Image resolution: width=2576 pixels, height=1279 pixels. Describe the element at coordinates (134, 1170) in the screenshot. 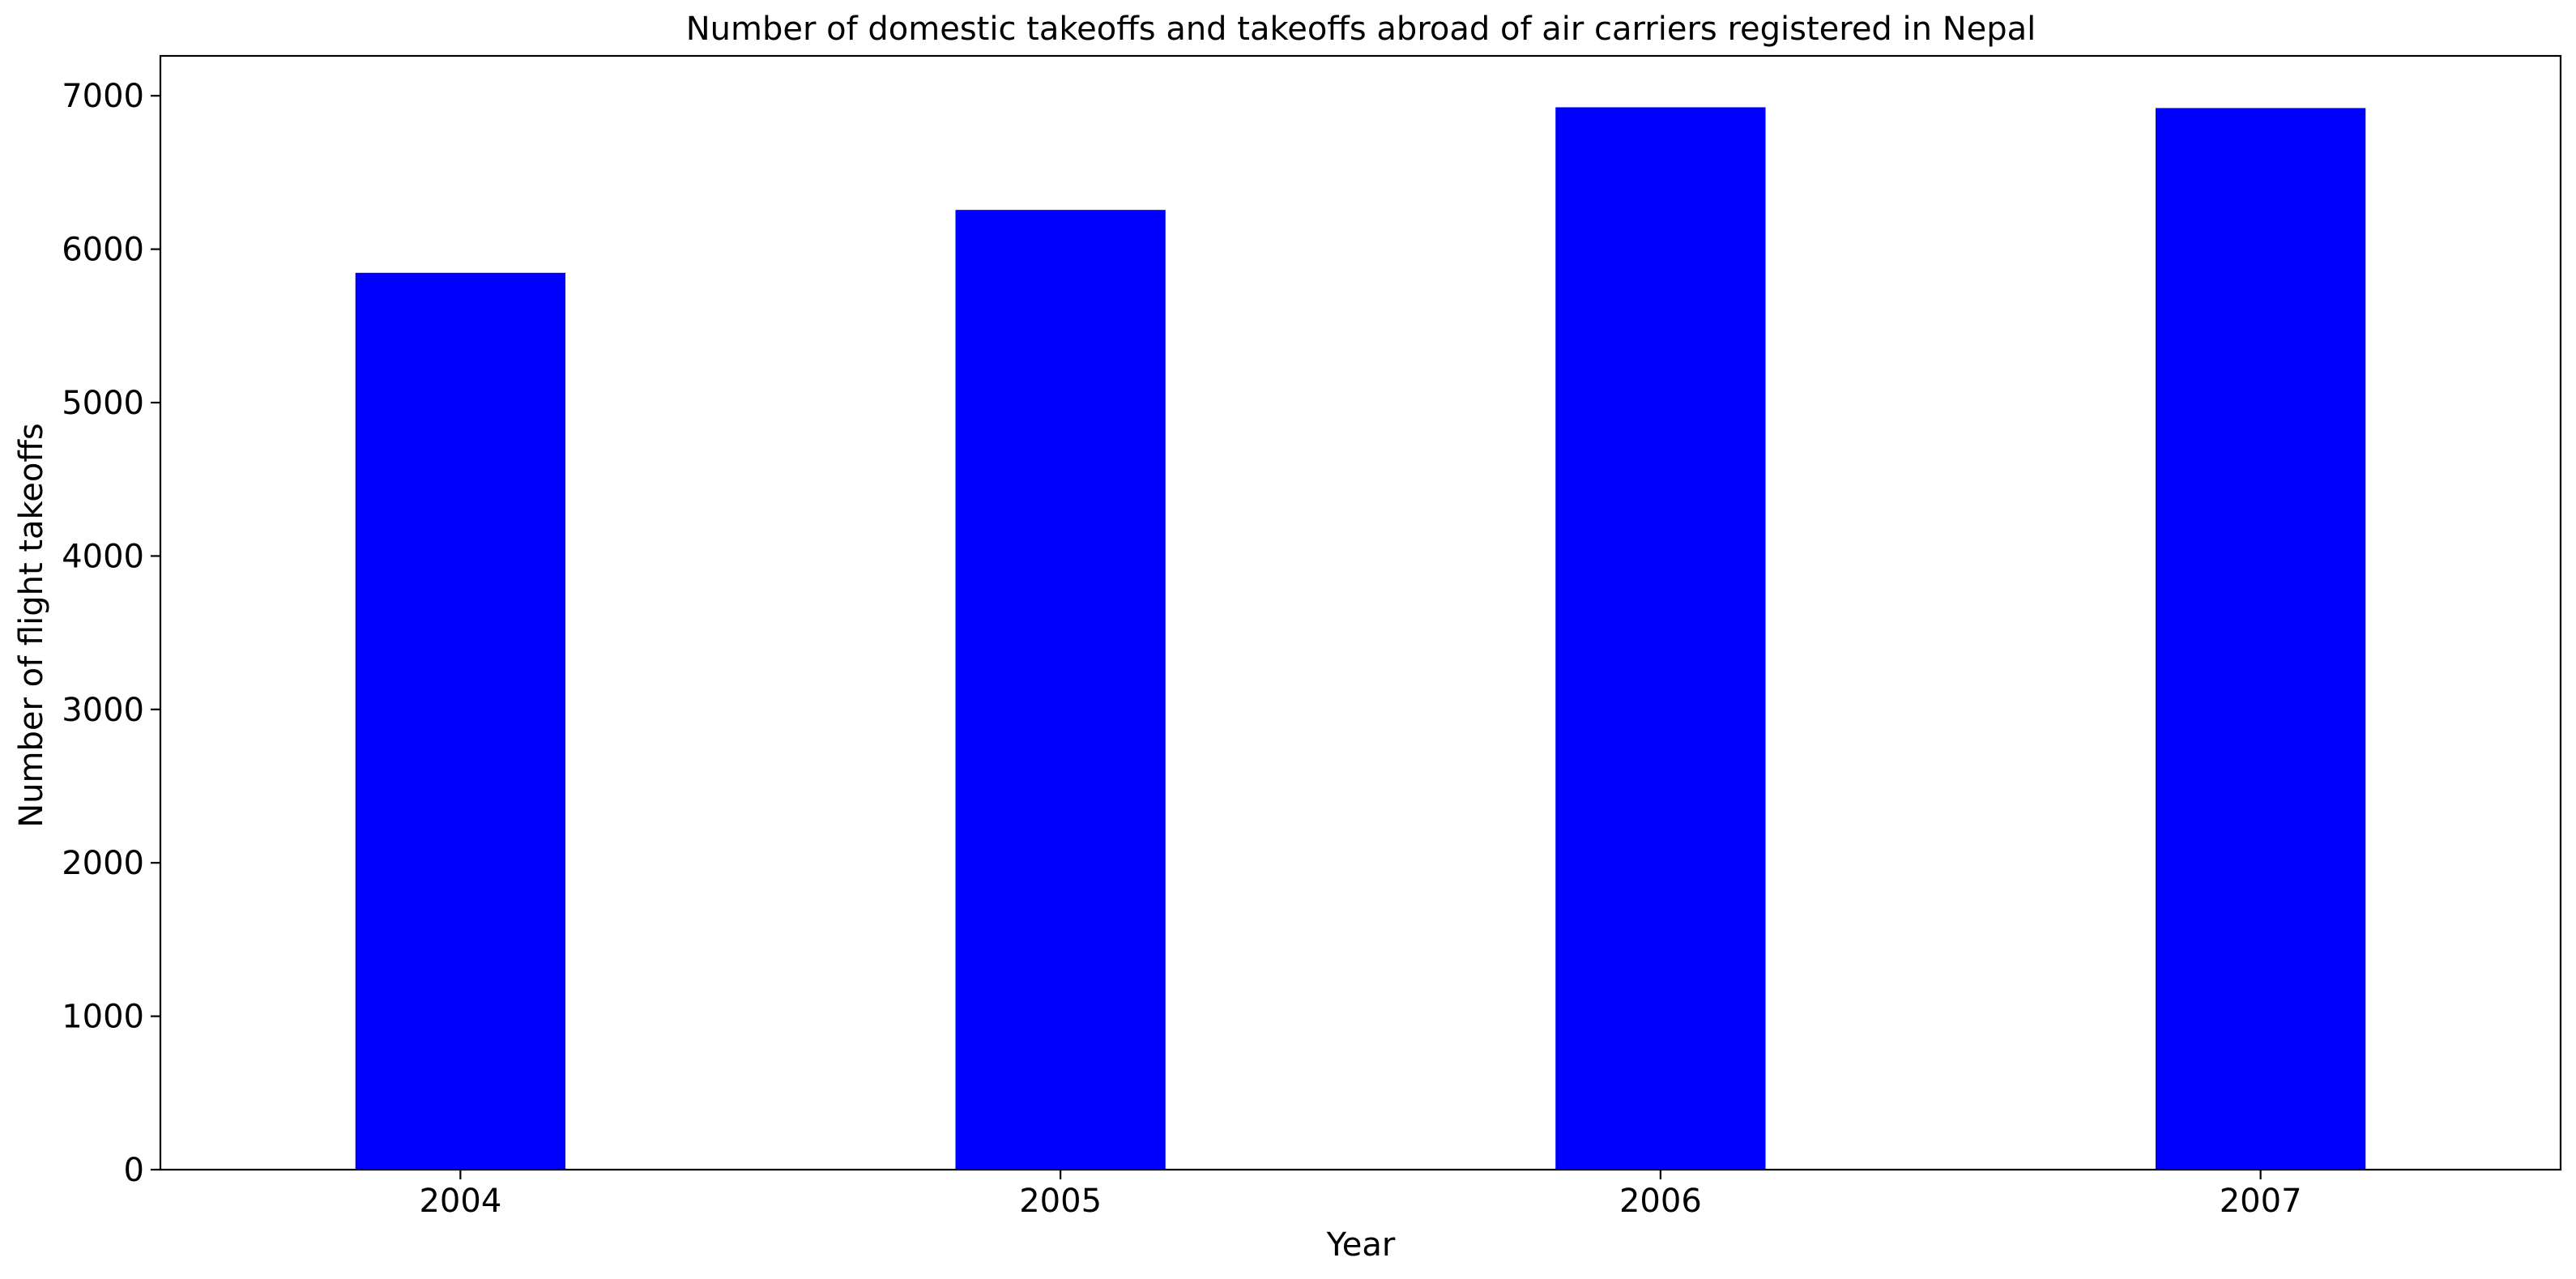

I see `y-tick-label-0: 0` at that location.